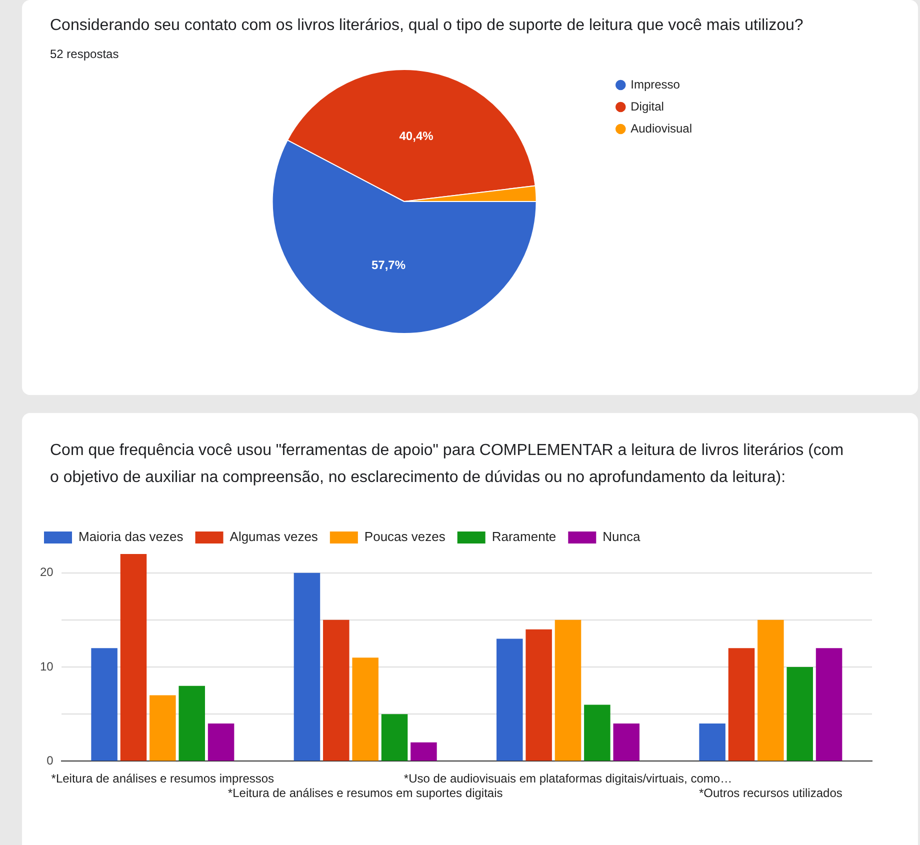 The image size is (920, 845). I want to click on legend-label: Digital, so click(647, 106).